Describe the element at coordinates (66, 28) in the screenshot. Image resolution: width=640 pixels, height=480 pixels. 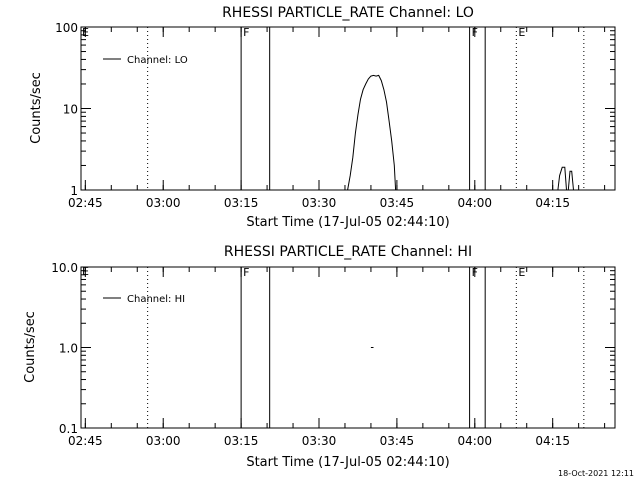
I see `y-tick-label: 100` at that location.